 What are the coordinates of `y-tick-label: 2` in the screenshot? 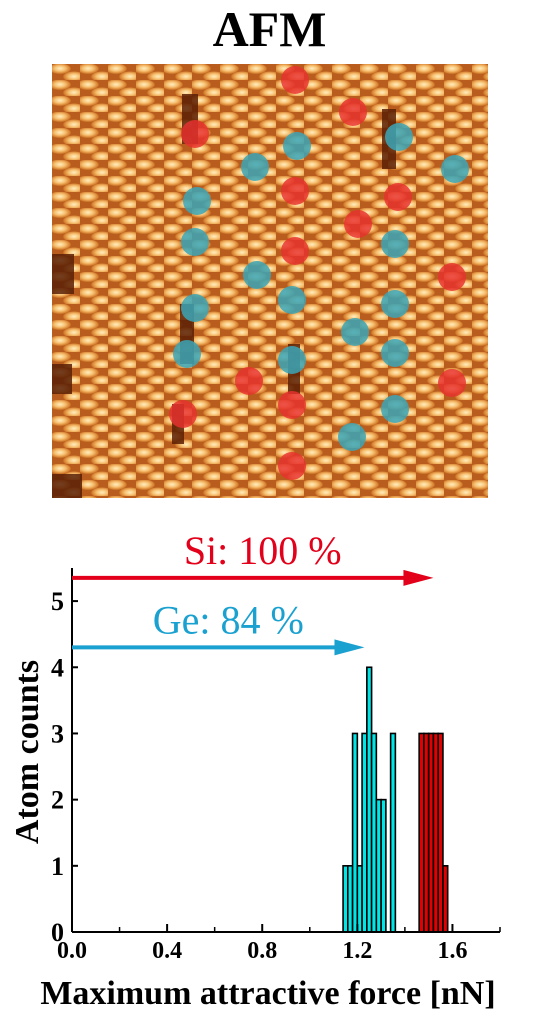 It's located at (57, 800).